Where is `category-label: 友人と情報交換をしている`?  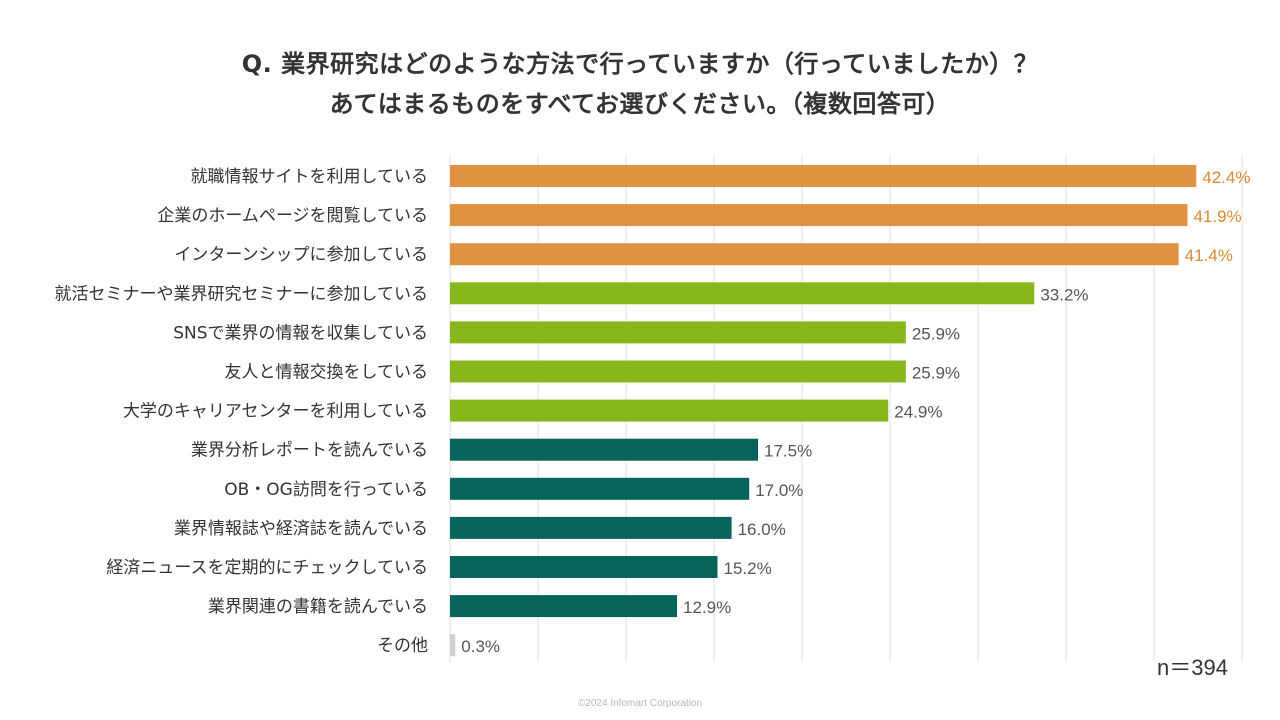 category-label: 友人と情報交換をしている is located at coordinates (327, 373).